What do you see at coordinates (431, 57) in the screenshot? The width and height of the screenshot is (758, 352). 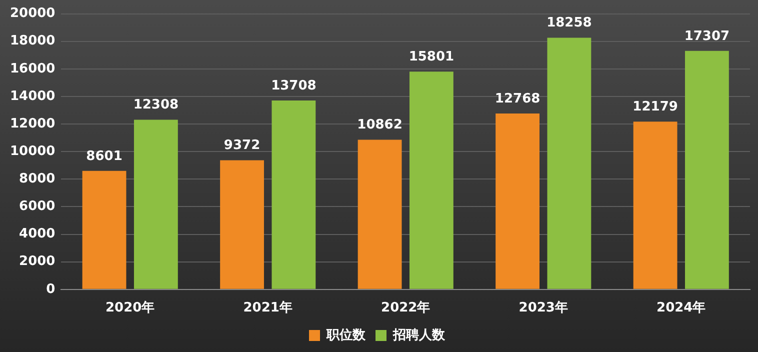 I see `data-label: 15801` at bounding box center [431, 57].